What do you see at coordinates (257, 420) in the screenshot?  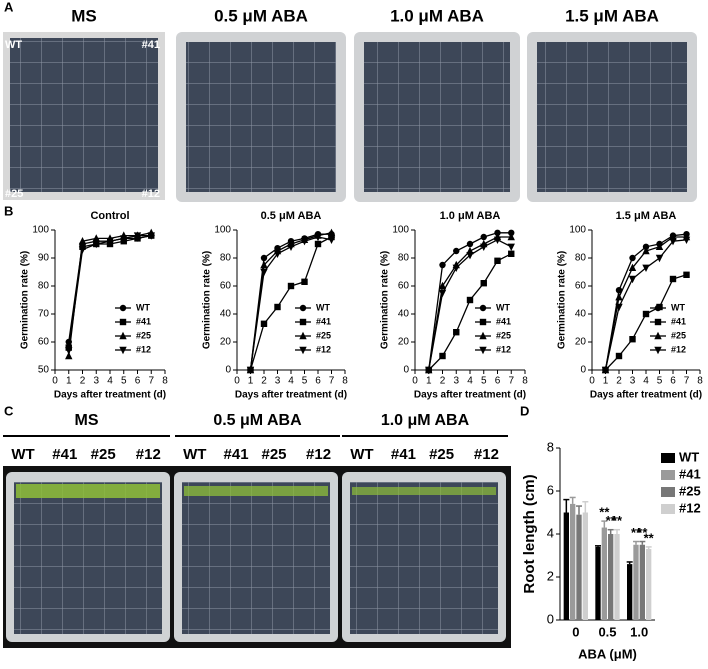 I see `group-label: 0.5 μM ABA` at bounding box center [257, 420].